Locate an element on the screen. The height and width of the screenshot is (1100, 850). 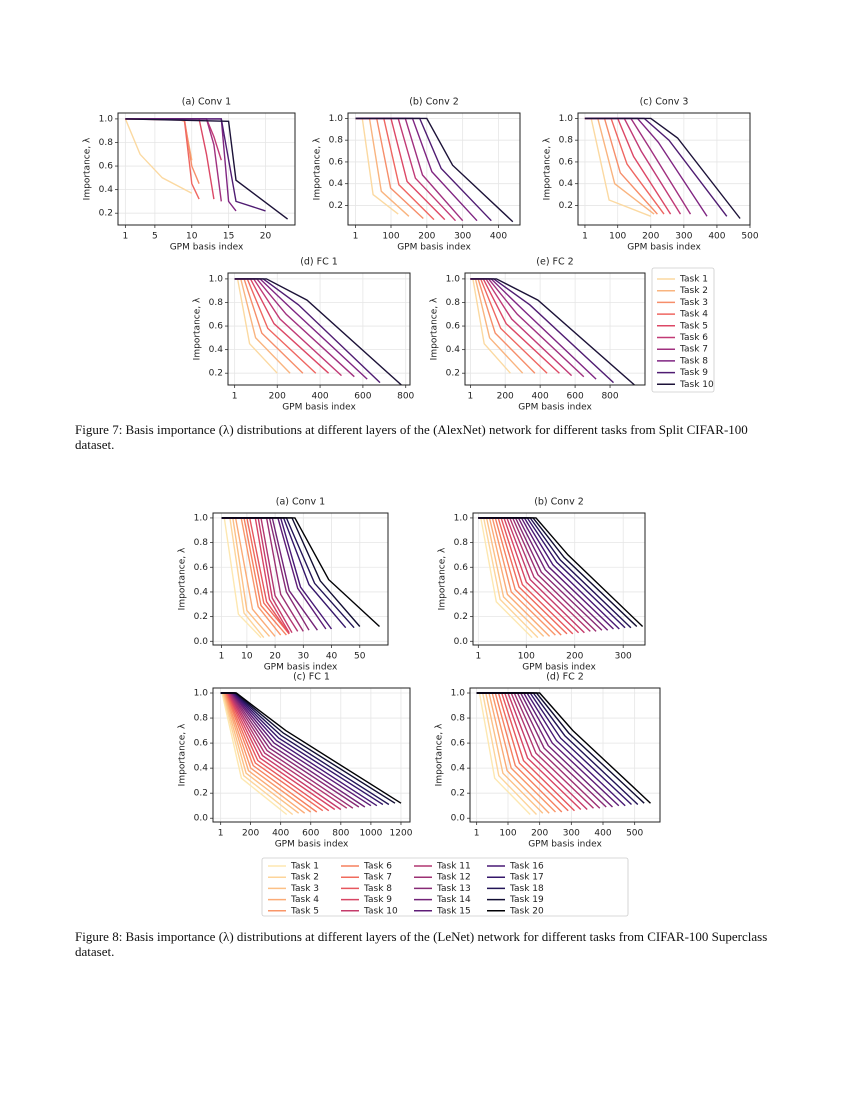
x-tick-label: 500 is located at coordinates (749, 237).